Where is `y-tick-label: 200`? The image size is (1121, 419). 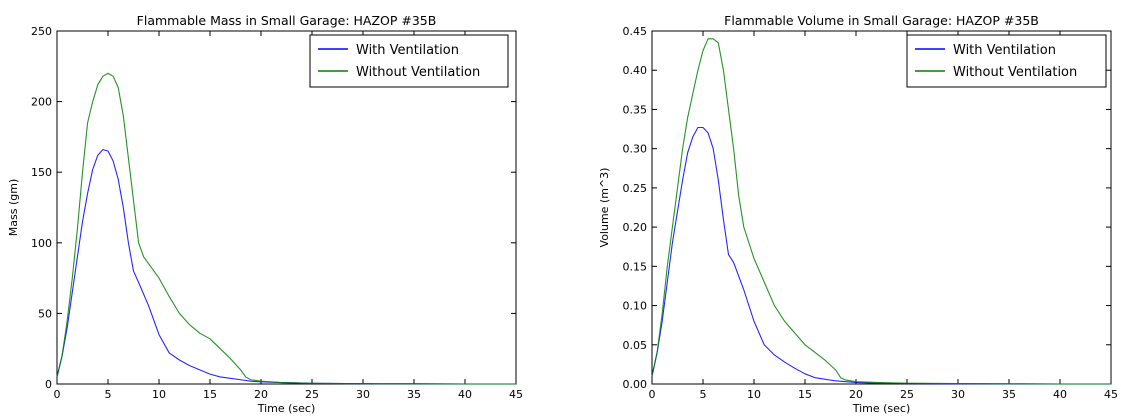 y-tick-label: 200 is located at coordinates (41, 102).